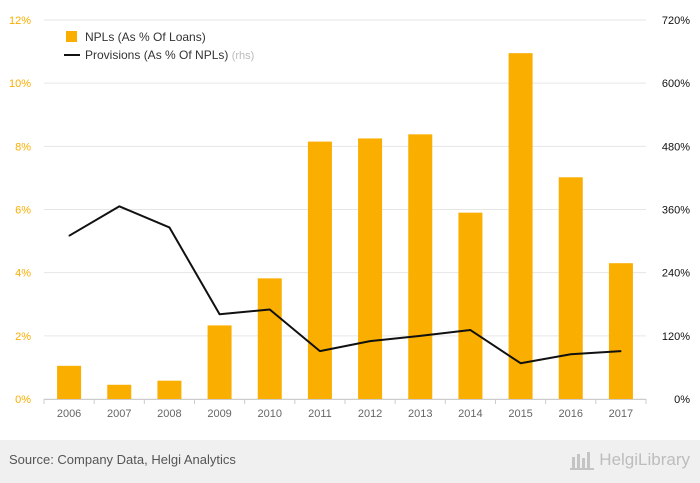 Image resolution: width=700 pixels, height=483 pixels. What do you see at coordinates (23, 211) in the screenshot?
I see `y-left-tick-label: 6%` at bounding box center [23, 211].